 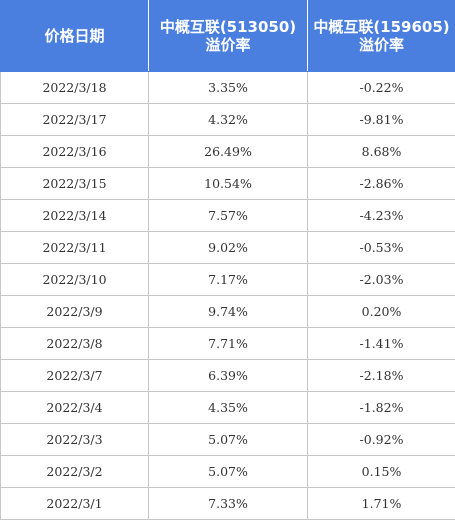 I want to click on table-row: 2022/3/14 7.57% -4.23%, so click(x=227, y=215).